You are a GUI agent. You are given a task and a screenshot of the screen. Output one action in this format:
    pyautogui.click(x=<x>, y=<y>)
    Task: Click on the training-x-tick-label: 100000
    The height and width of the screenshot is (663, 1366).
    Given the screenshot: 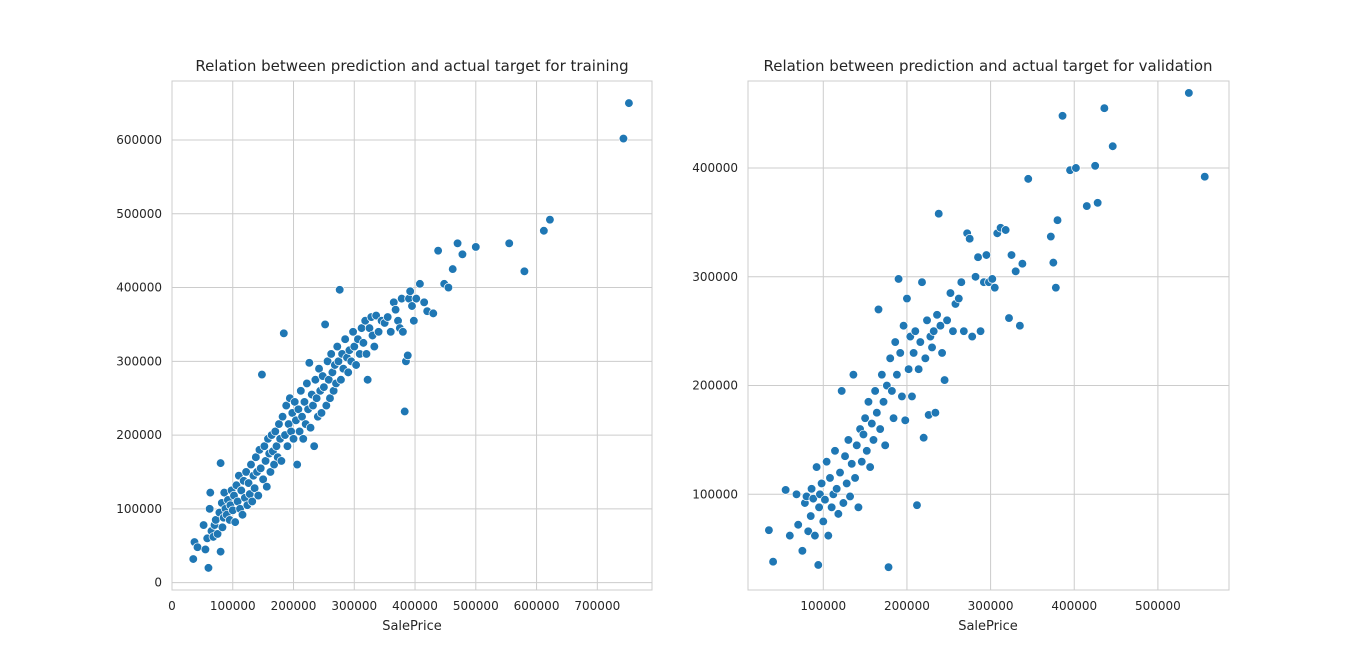 What is the action you would take?
    pyautogui.click(x=233, y=606)
    